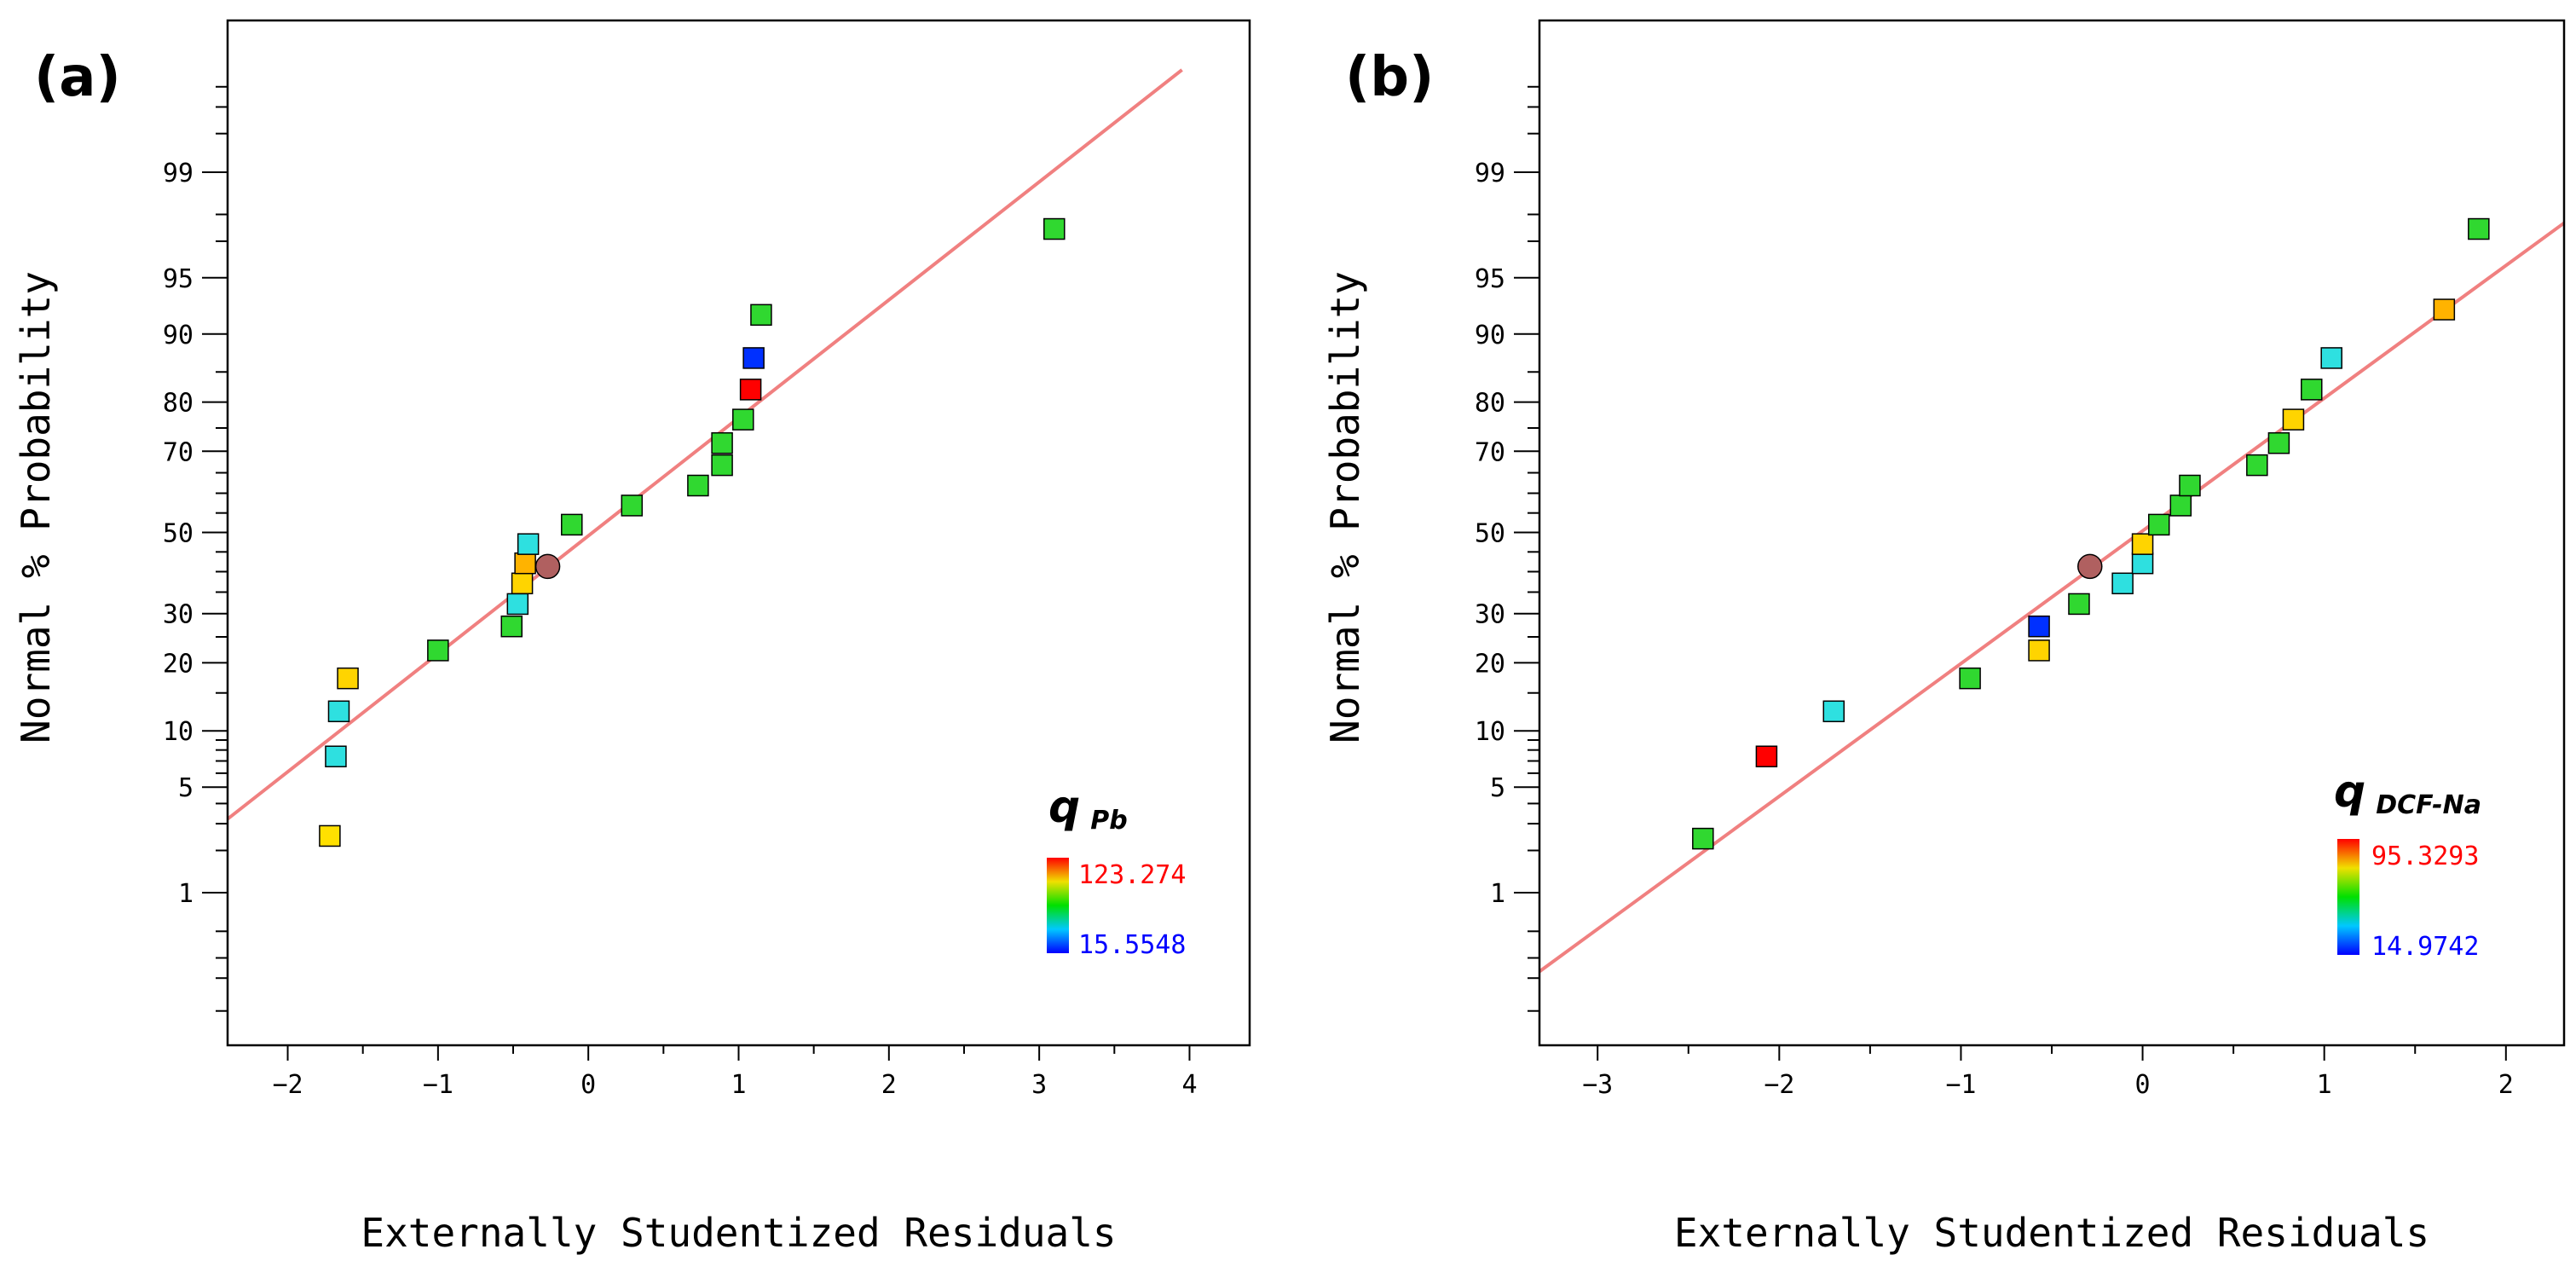  Describe the element at coordinates (1108, 821) in the screenshot. I see `legend-subscript: Pb` at that location.